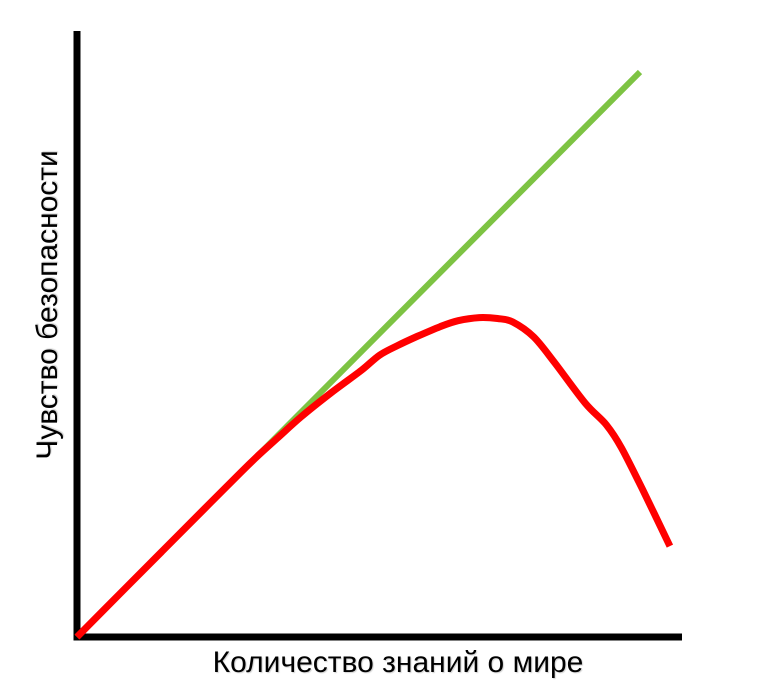  I want to click on y-axis-label: Чувство безопасности, so click(47, 305).